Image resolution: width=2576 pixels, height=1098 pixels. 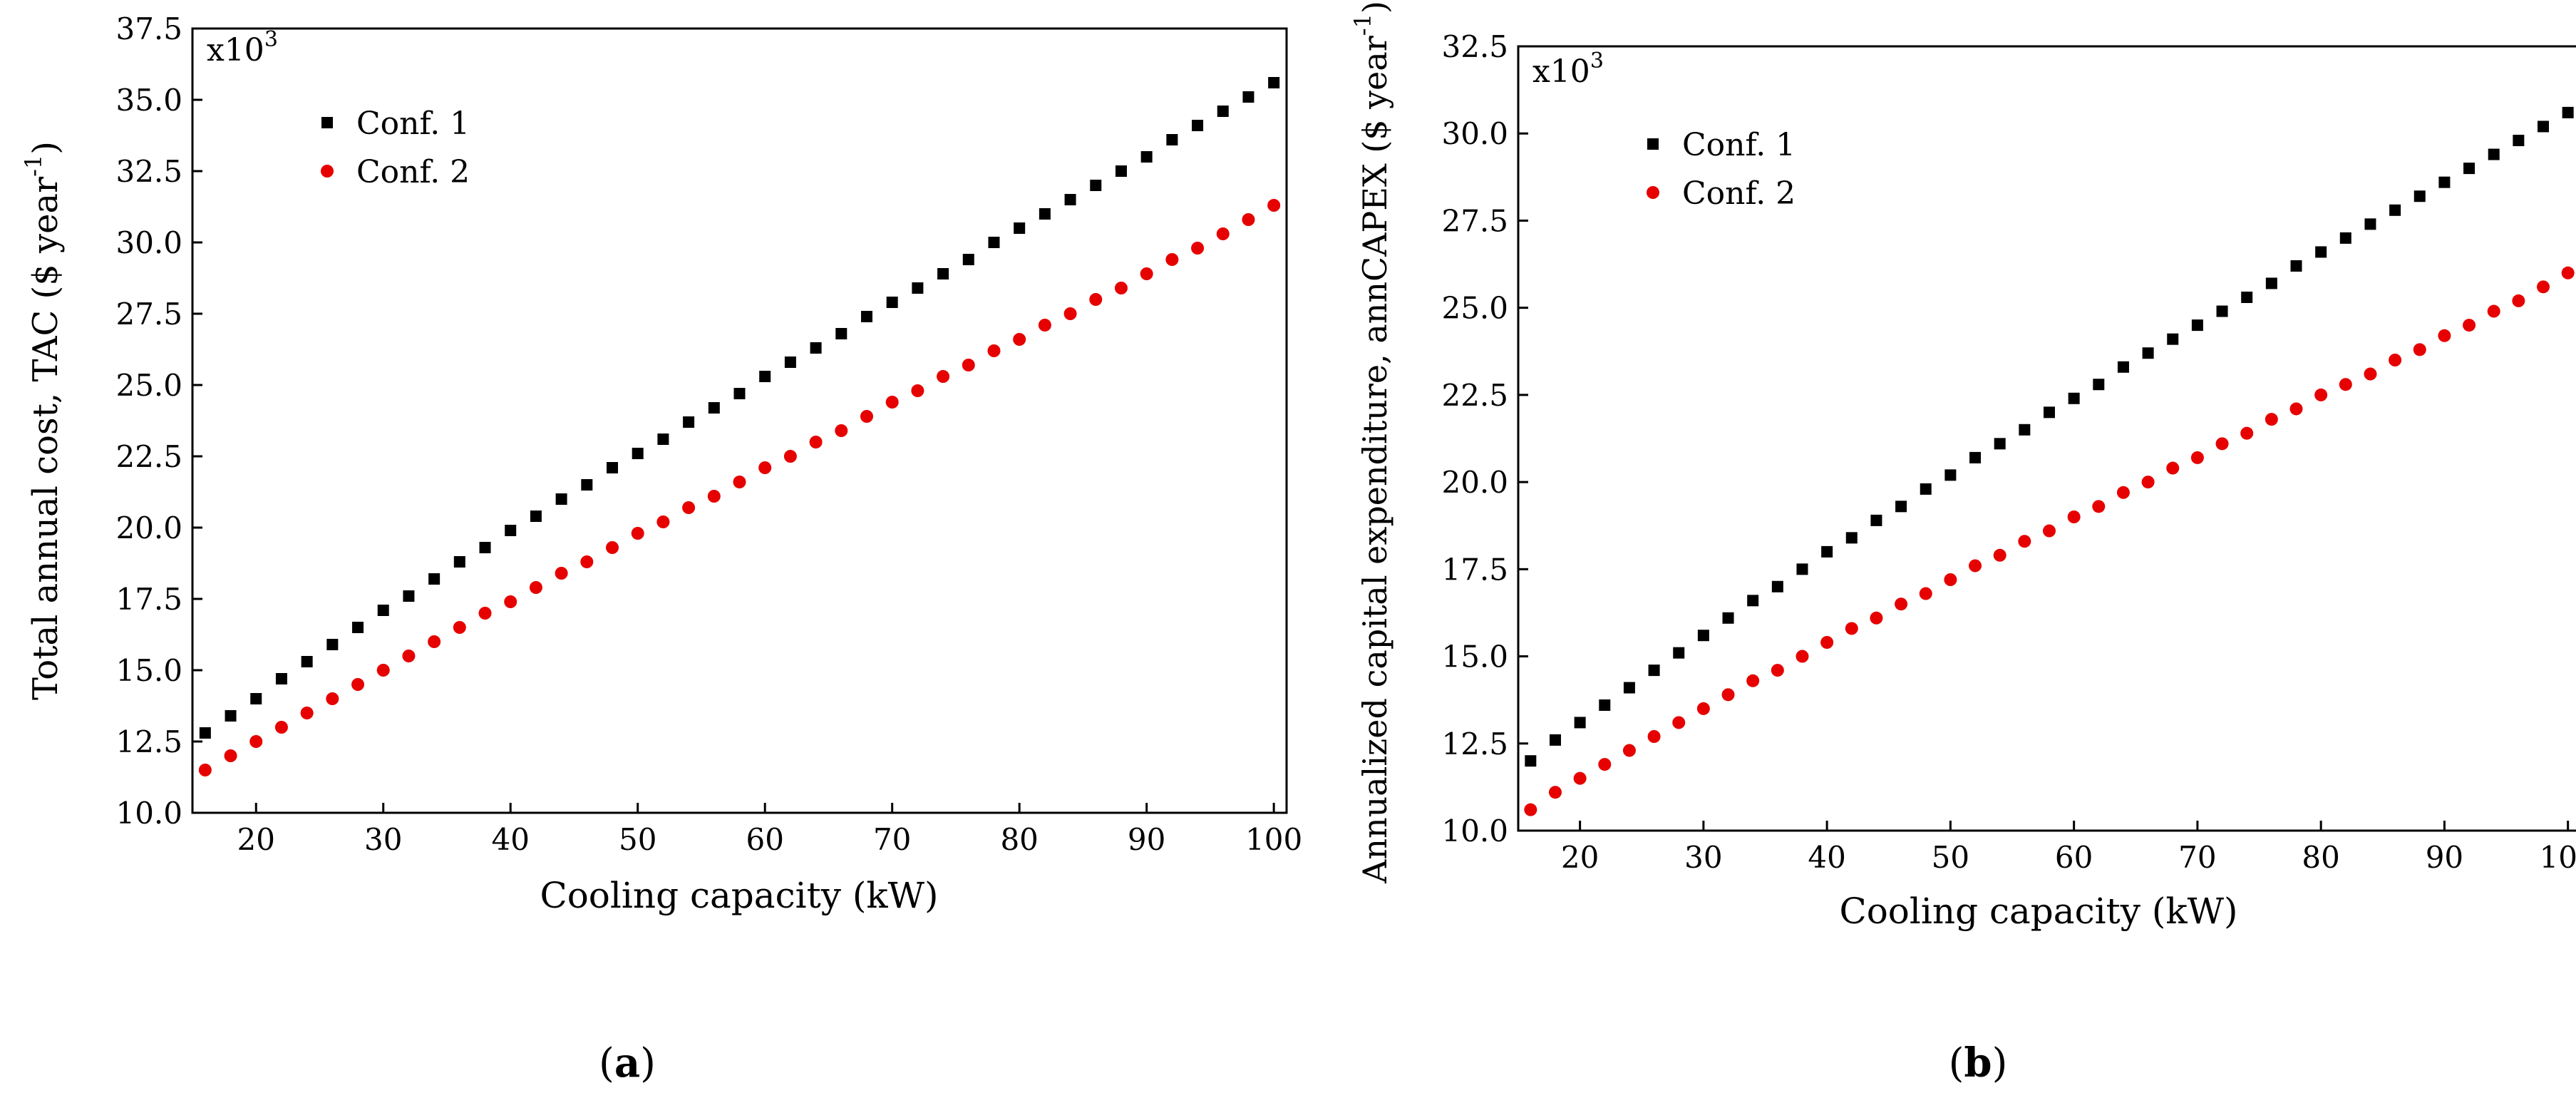 What do you see at coordinates (1568, 69) in the screenshot?
I see `panel-b-multiplier: x103` at bounding box center [1568, 69].